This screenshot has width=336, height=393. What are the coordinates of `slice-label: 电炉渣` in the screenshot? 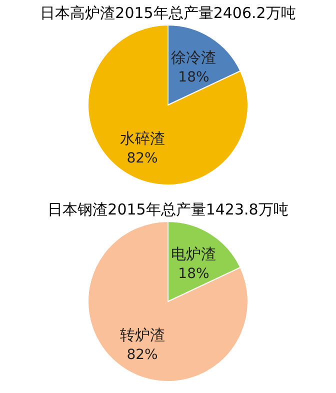 It's located at (193, 253).